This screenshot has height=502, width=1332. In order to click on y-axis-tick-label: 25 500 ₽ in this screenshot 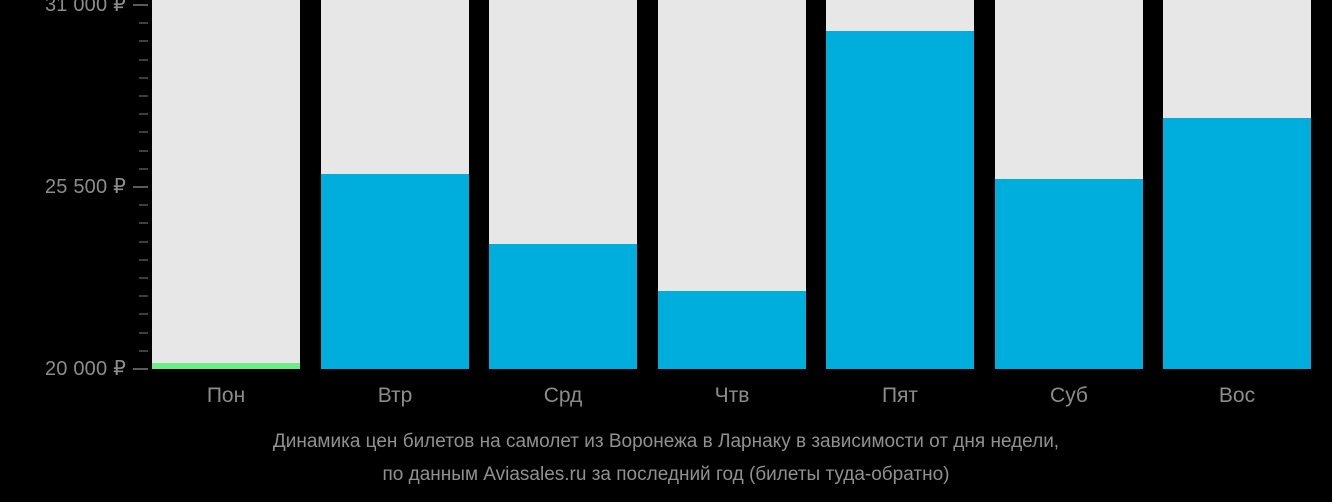, I will do `click(85, 187)`.